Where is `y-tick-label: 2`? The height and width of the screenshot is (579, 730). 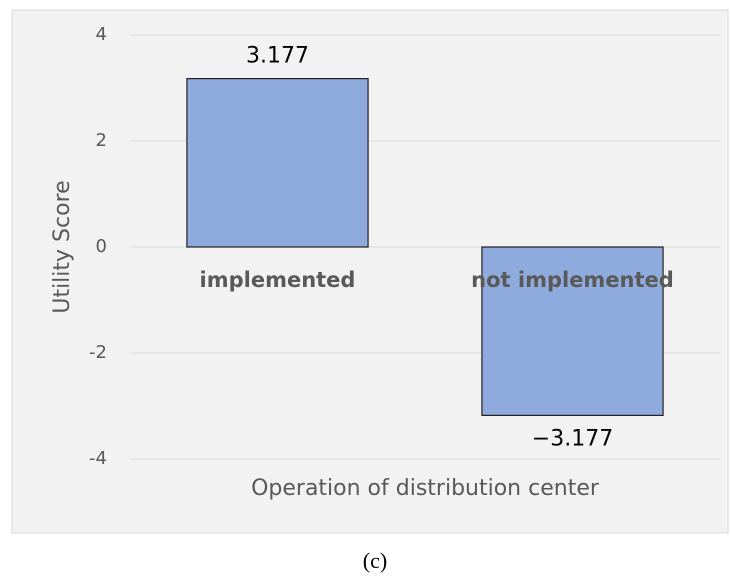 y-tick-label: 2 is located at coordinates (101, 140).